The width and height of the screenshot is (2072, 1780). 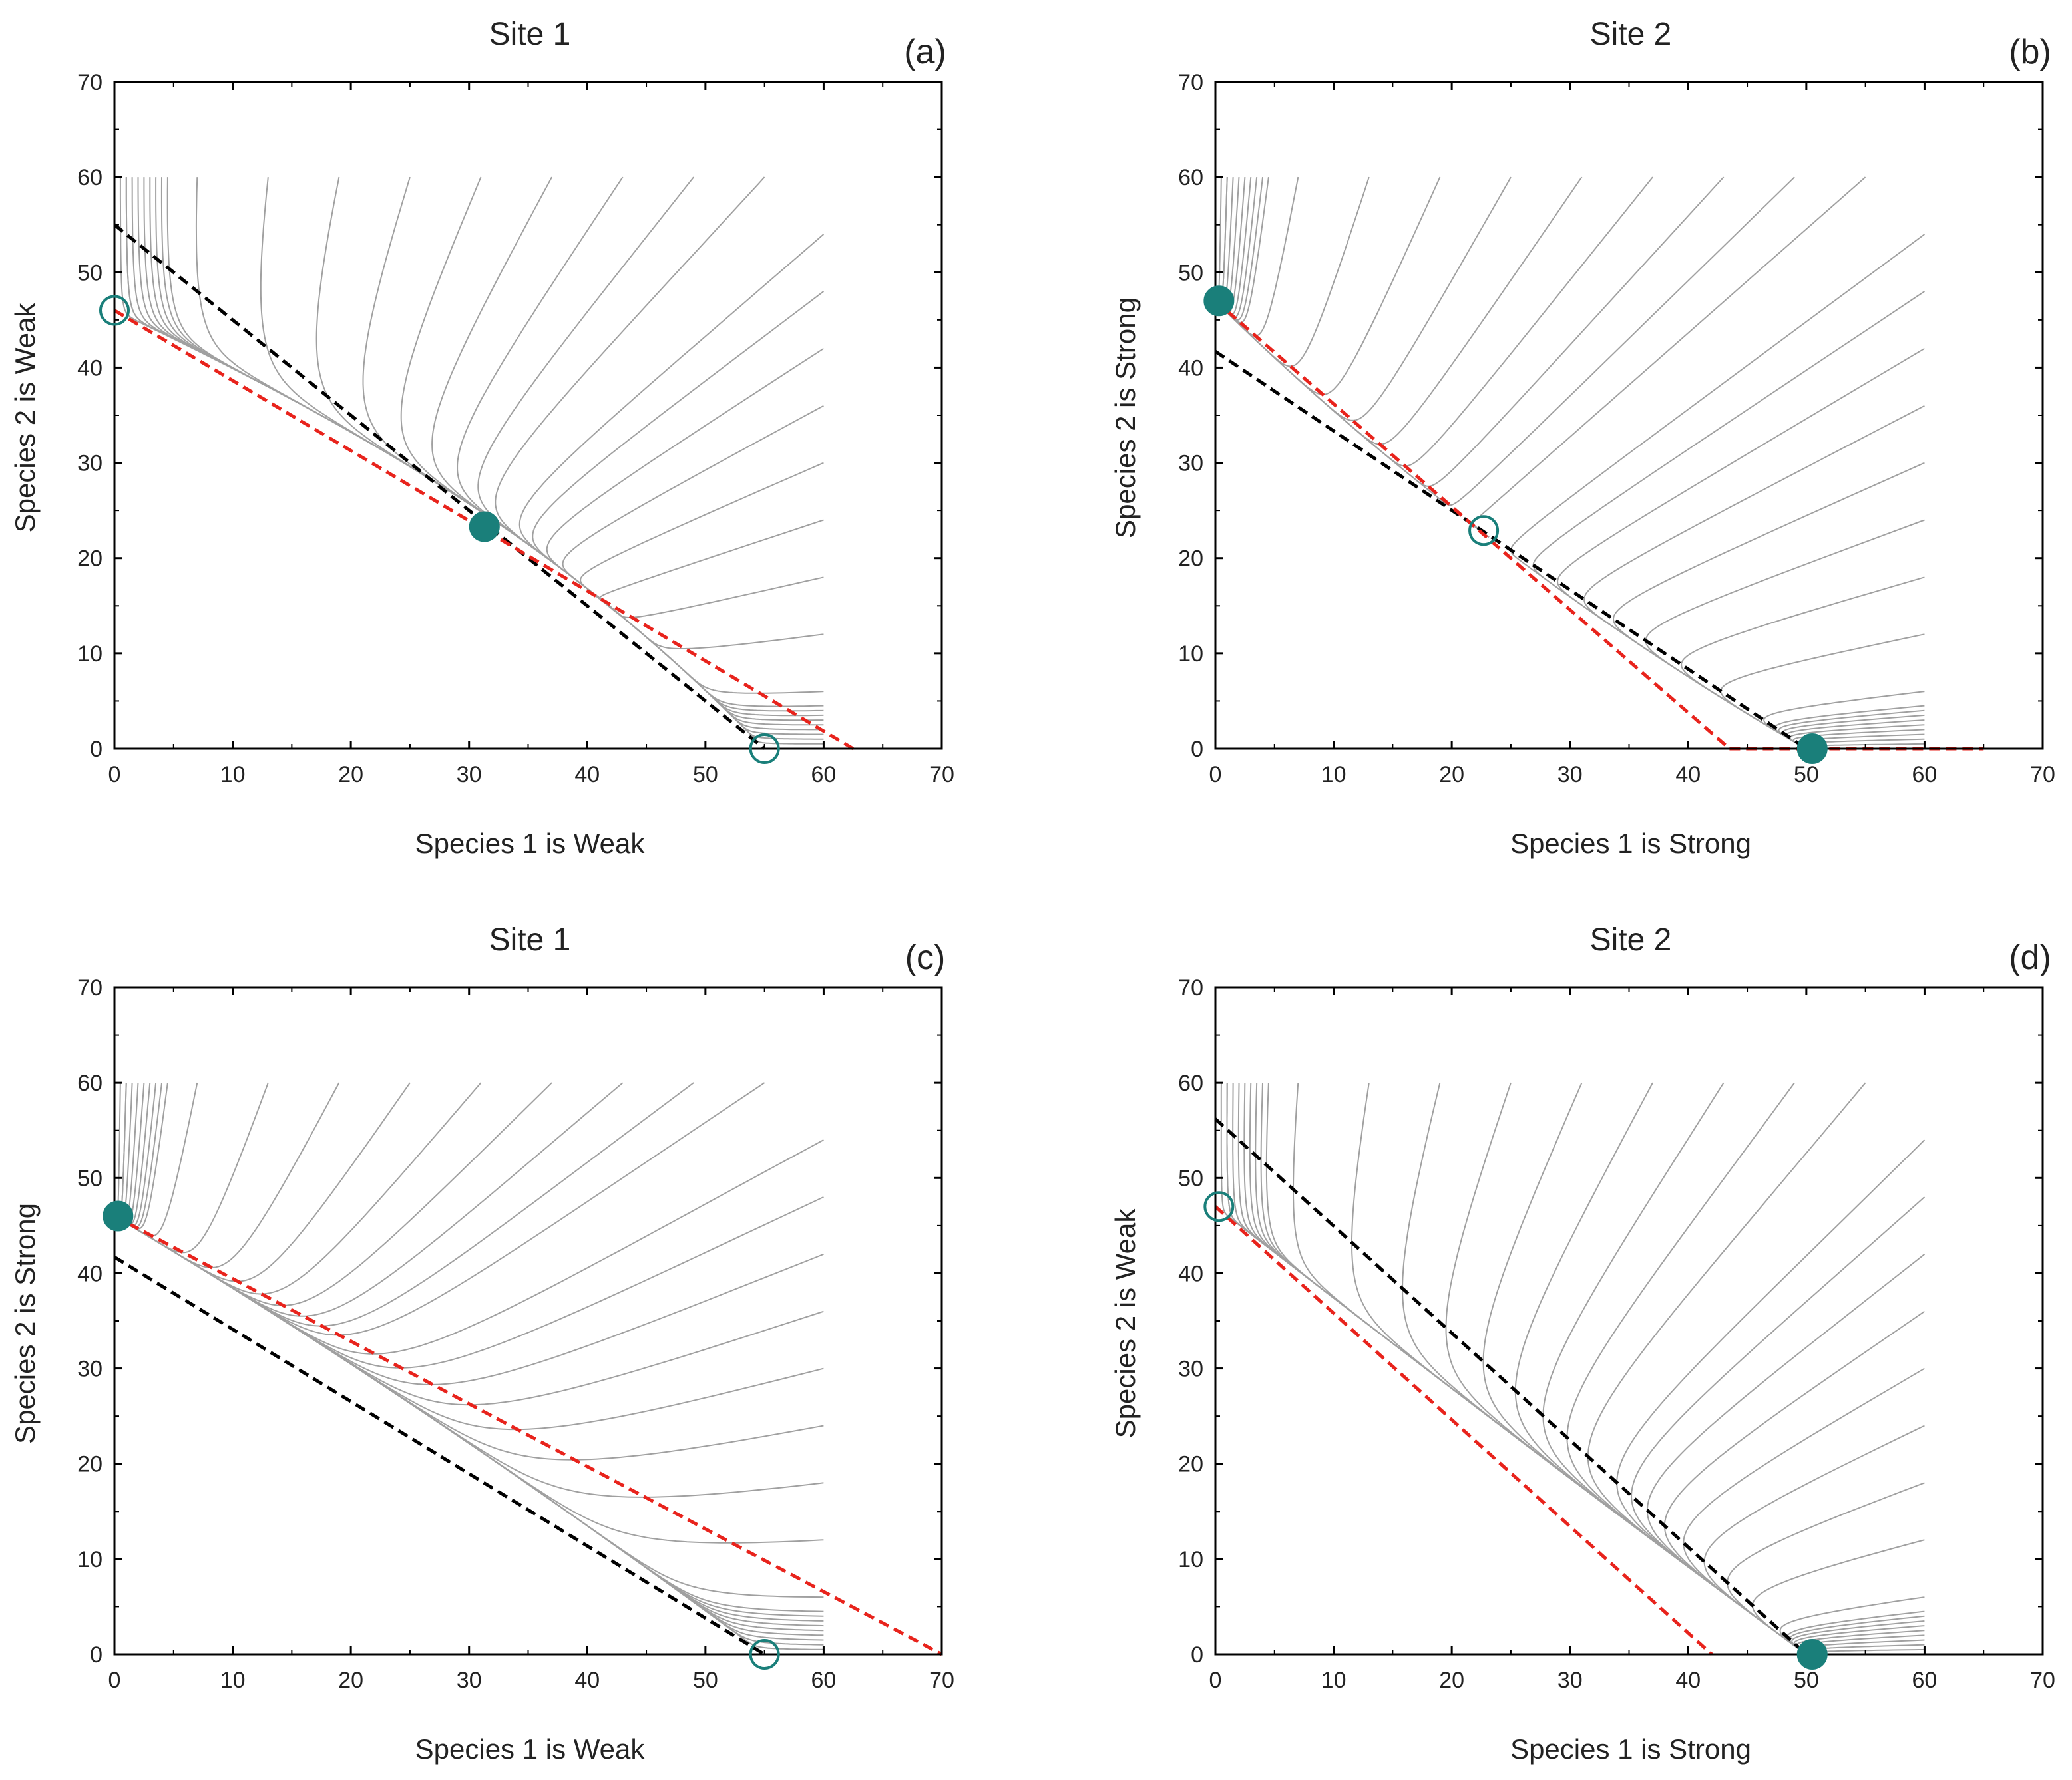 I want to click on y-axis-label: Species 2 is Weak, so click(x=25, y=418).